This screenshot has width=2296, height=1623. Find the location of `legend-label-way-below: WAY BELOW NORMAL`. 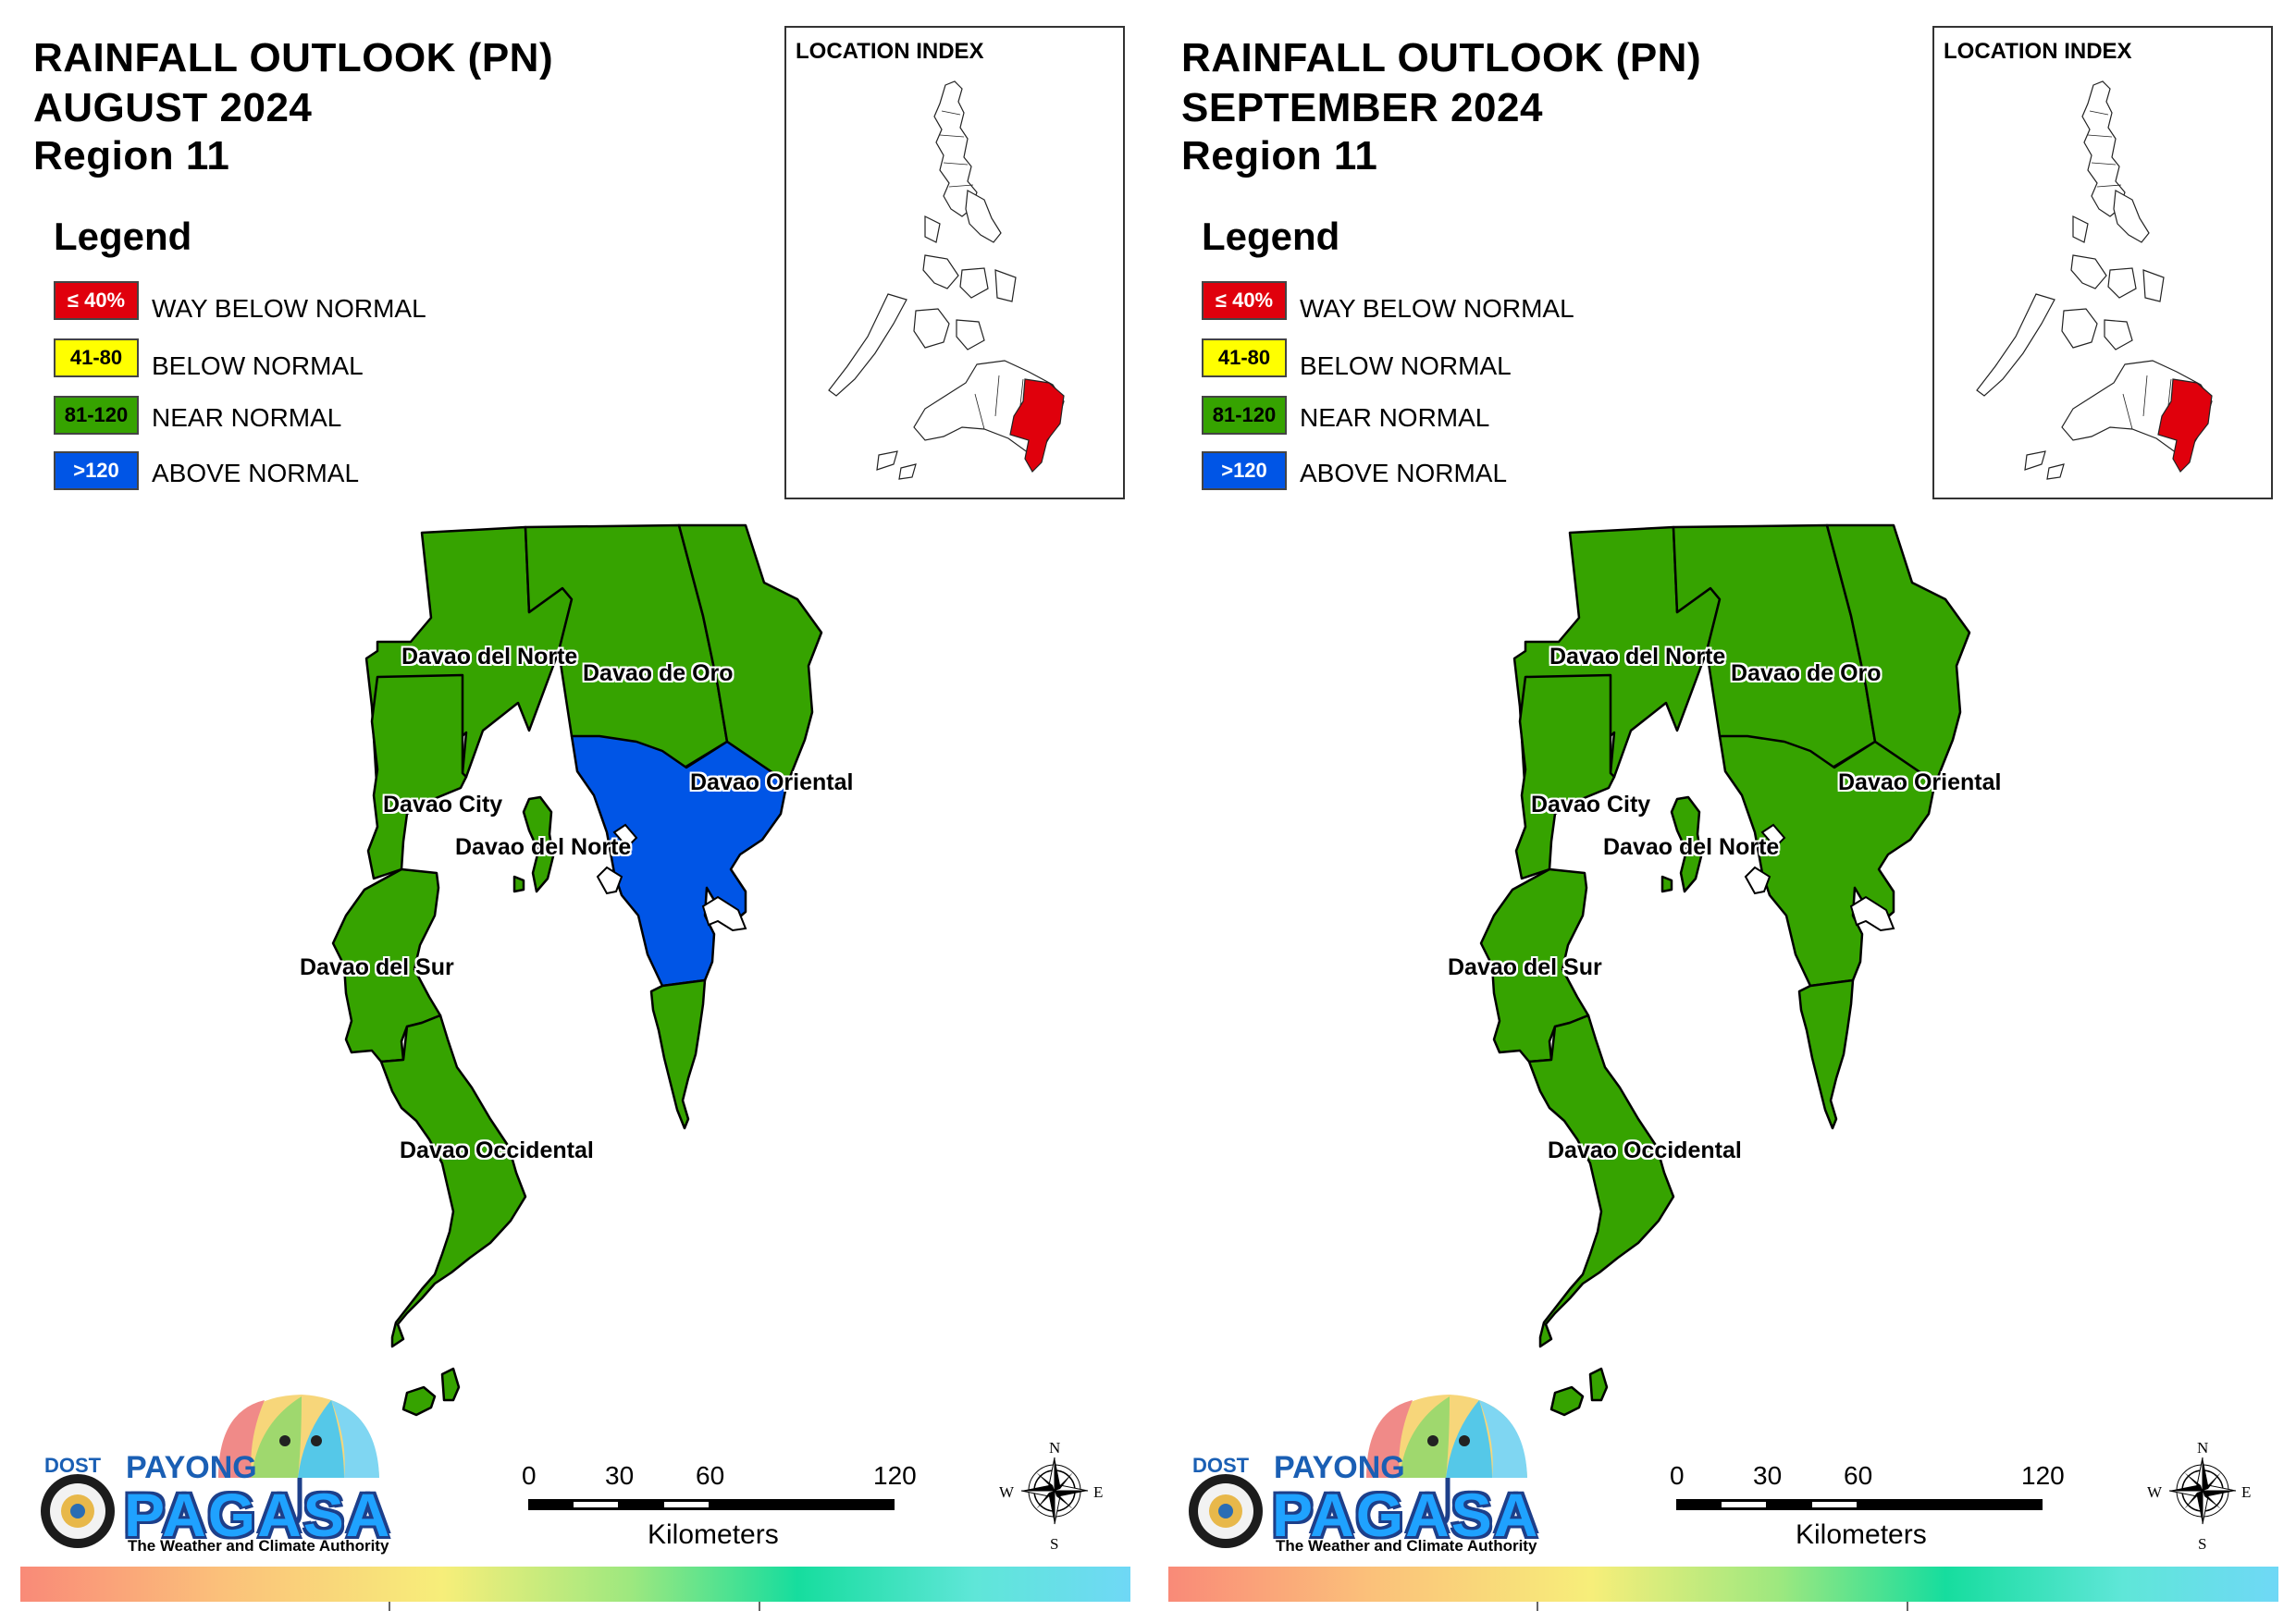

legend-label-way-below: WAY BELOW NORMAL is located at coordinates (289, 308).